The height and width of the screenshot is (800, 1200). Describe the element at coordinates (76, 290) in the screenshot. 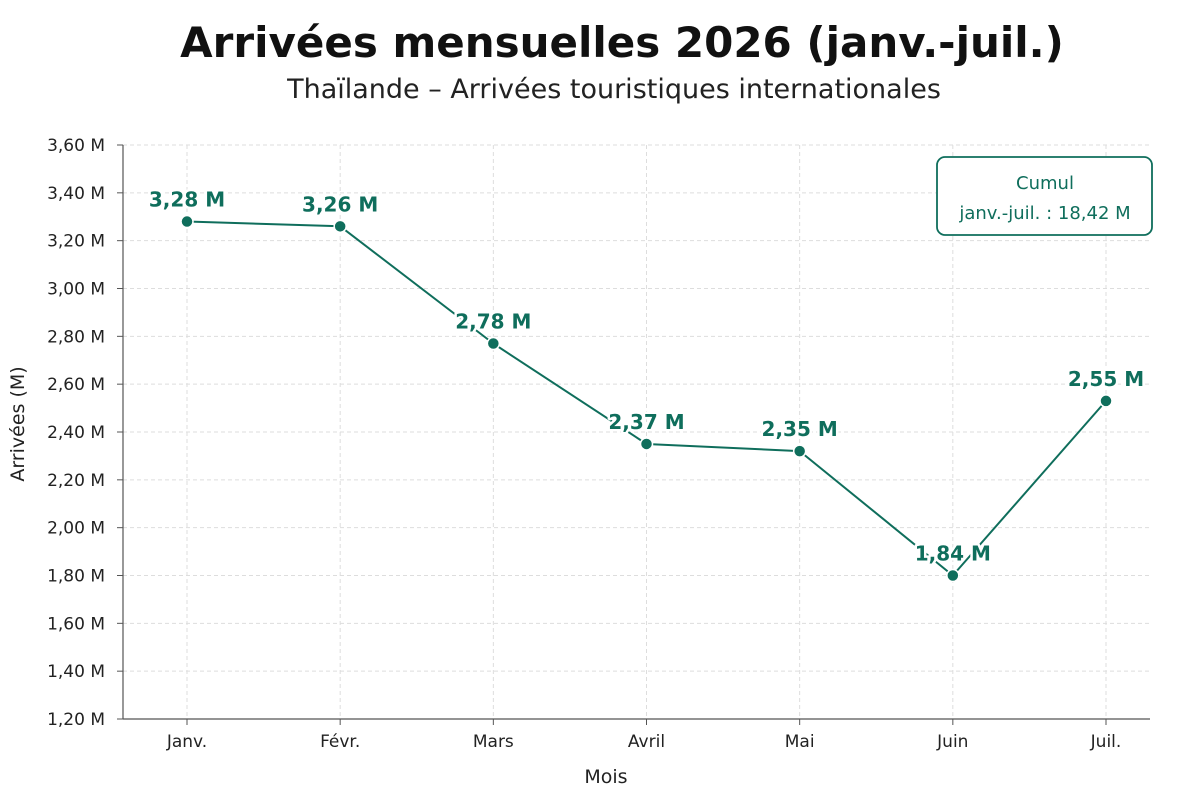

I see `y-tick-label: 3,00 M` at that location.